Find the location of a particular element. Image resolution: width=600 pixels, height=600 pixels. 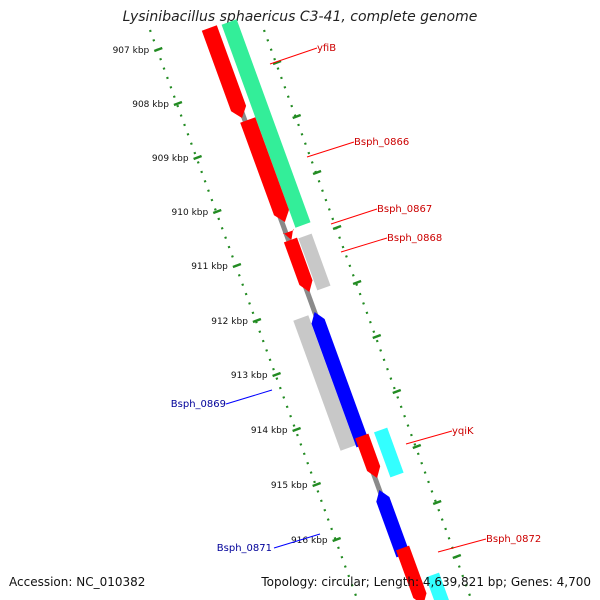

gene-label-bsph-0866: Bsph_0866 is located at coordinates (381, 142).